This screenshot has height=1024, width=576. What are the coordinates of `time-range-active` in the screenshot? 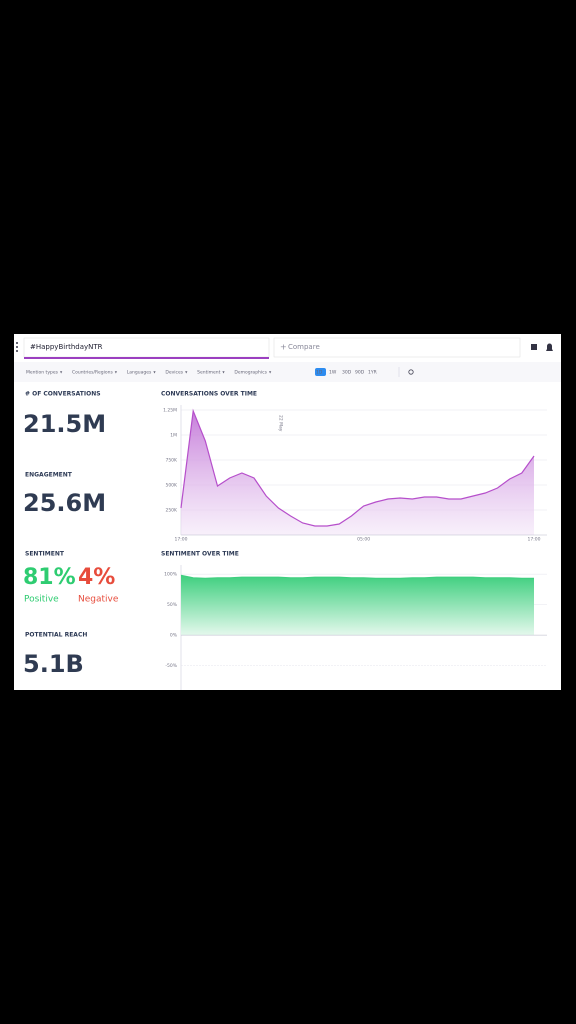 It's located at (320, 372).